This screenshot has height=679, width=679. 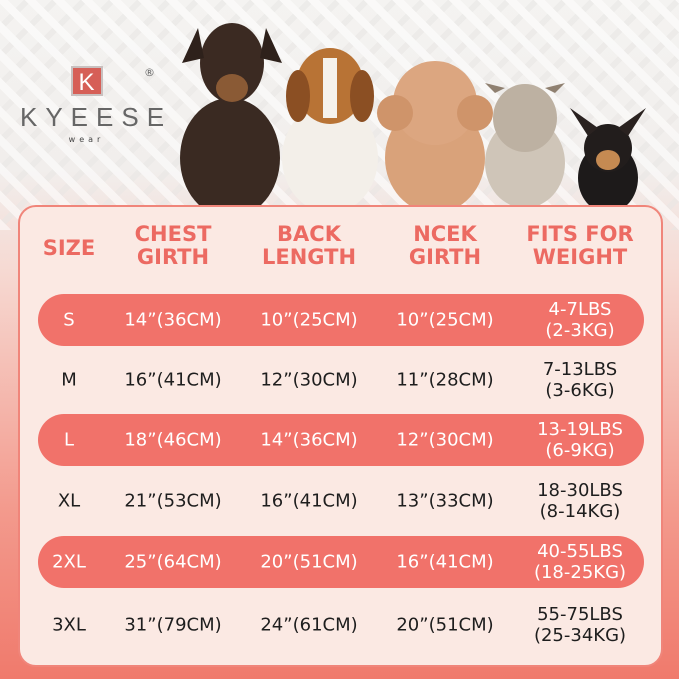 I want to click on cell-size: S, so click(x=69, y=320).